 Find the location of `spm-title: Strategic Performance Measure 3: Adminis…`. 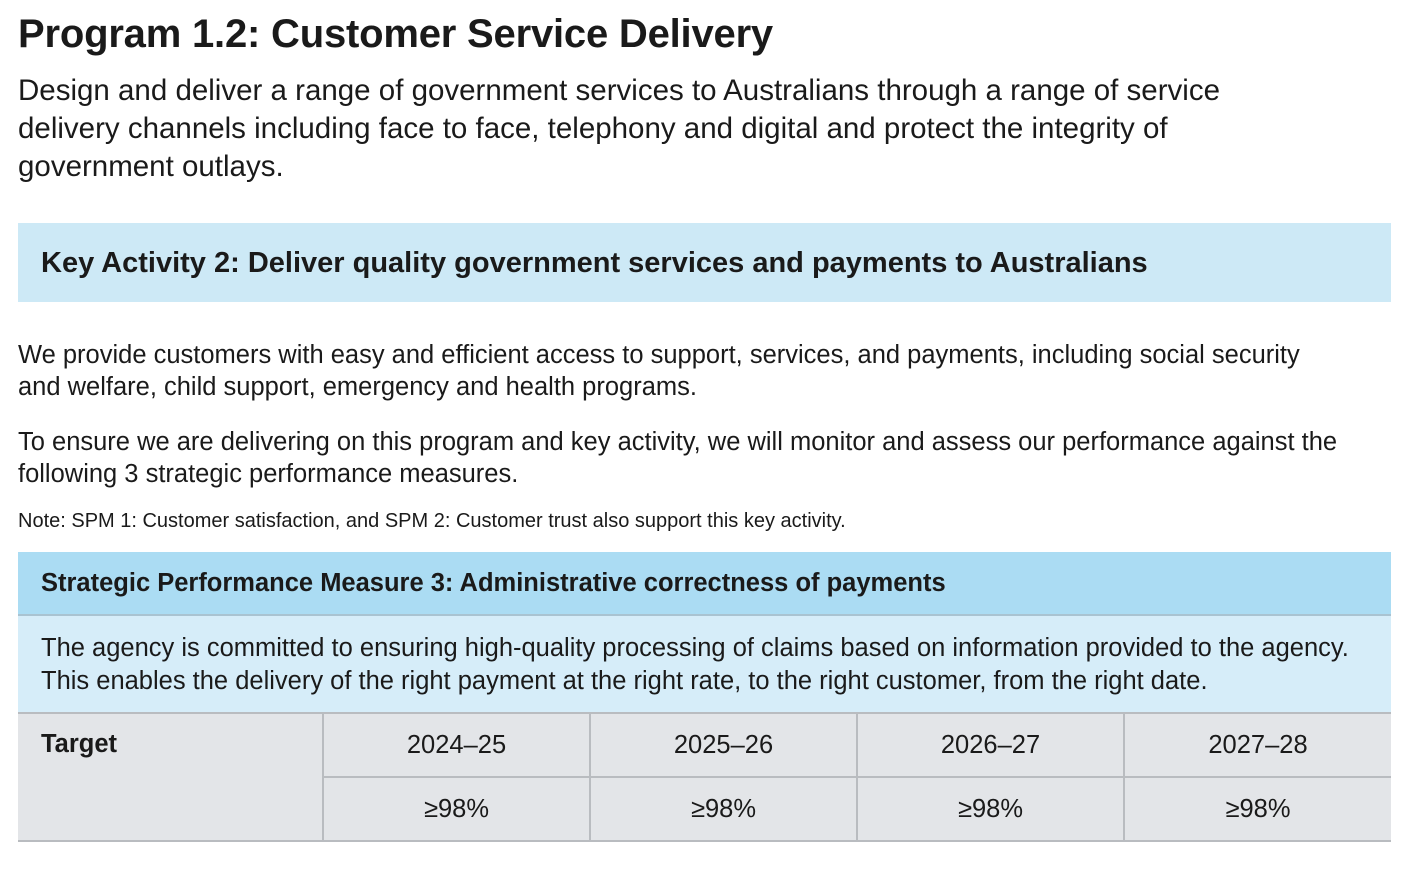

spm-title: Strategic Performance Measure 3: Adminis… is located at coordinates (493, 583).